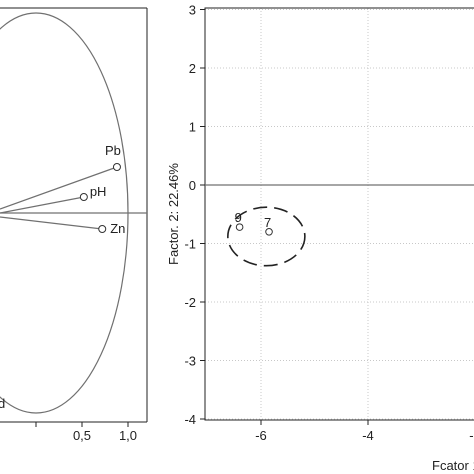  Describe the element at coordinates (117, 228) in the screenshot. I see `loading-label-Zn: Zn` at that location.